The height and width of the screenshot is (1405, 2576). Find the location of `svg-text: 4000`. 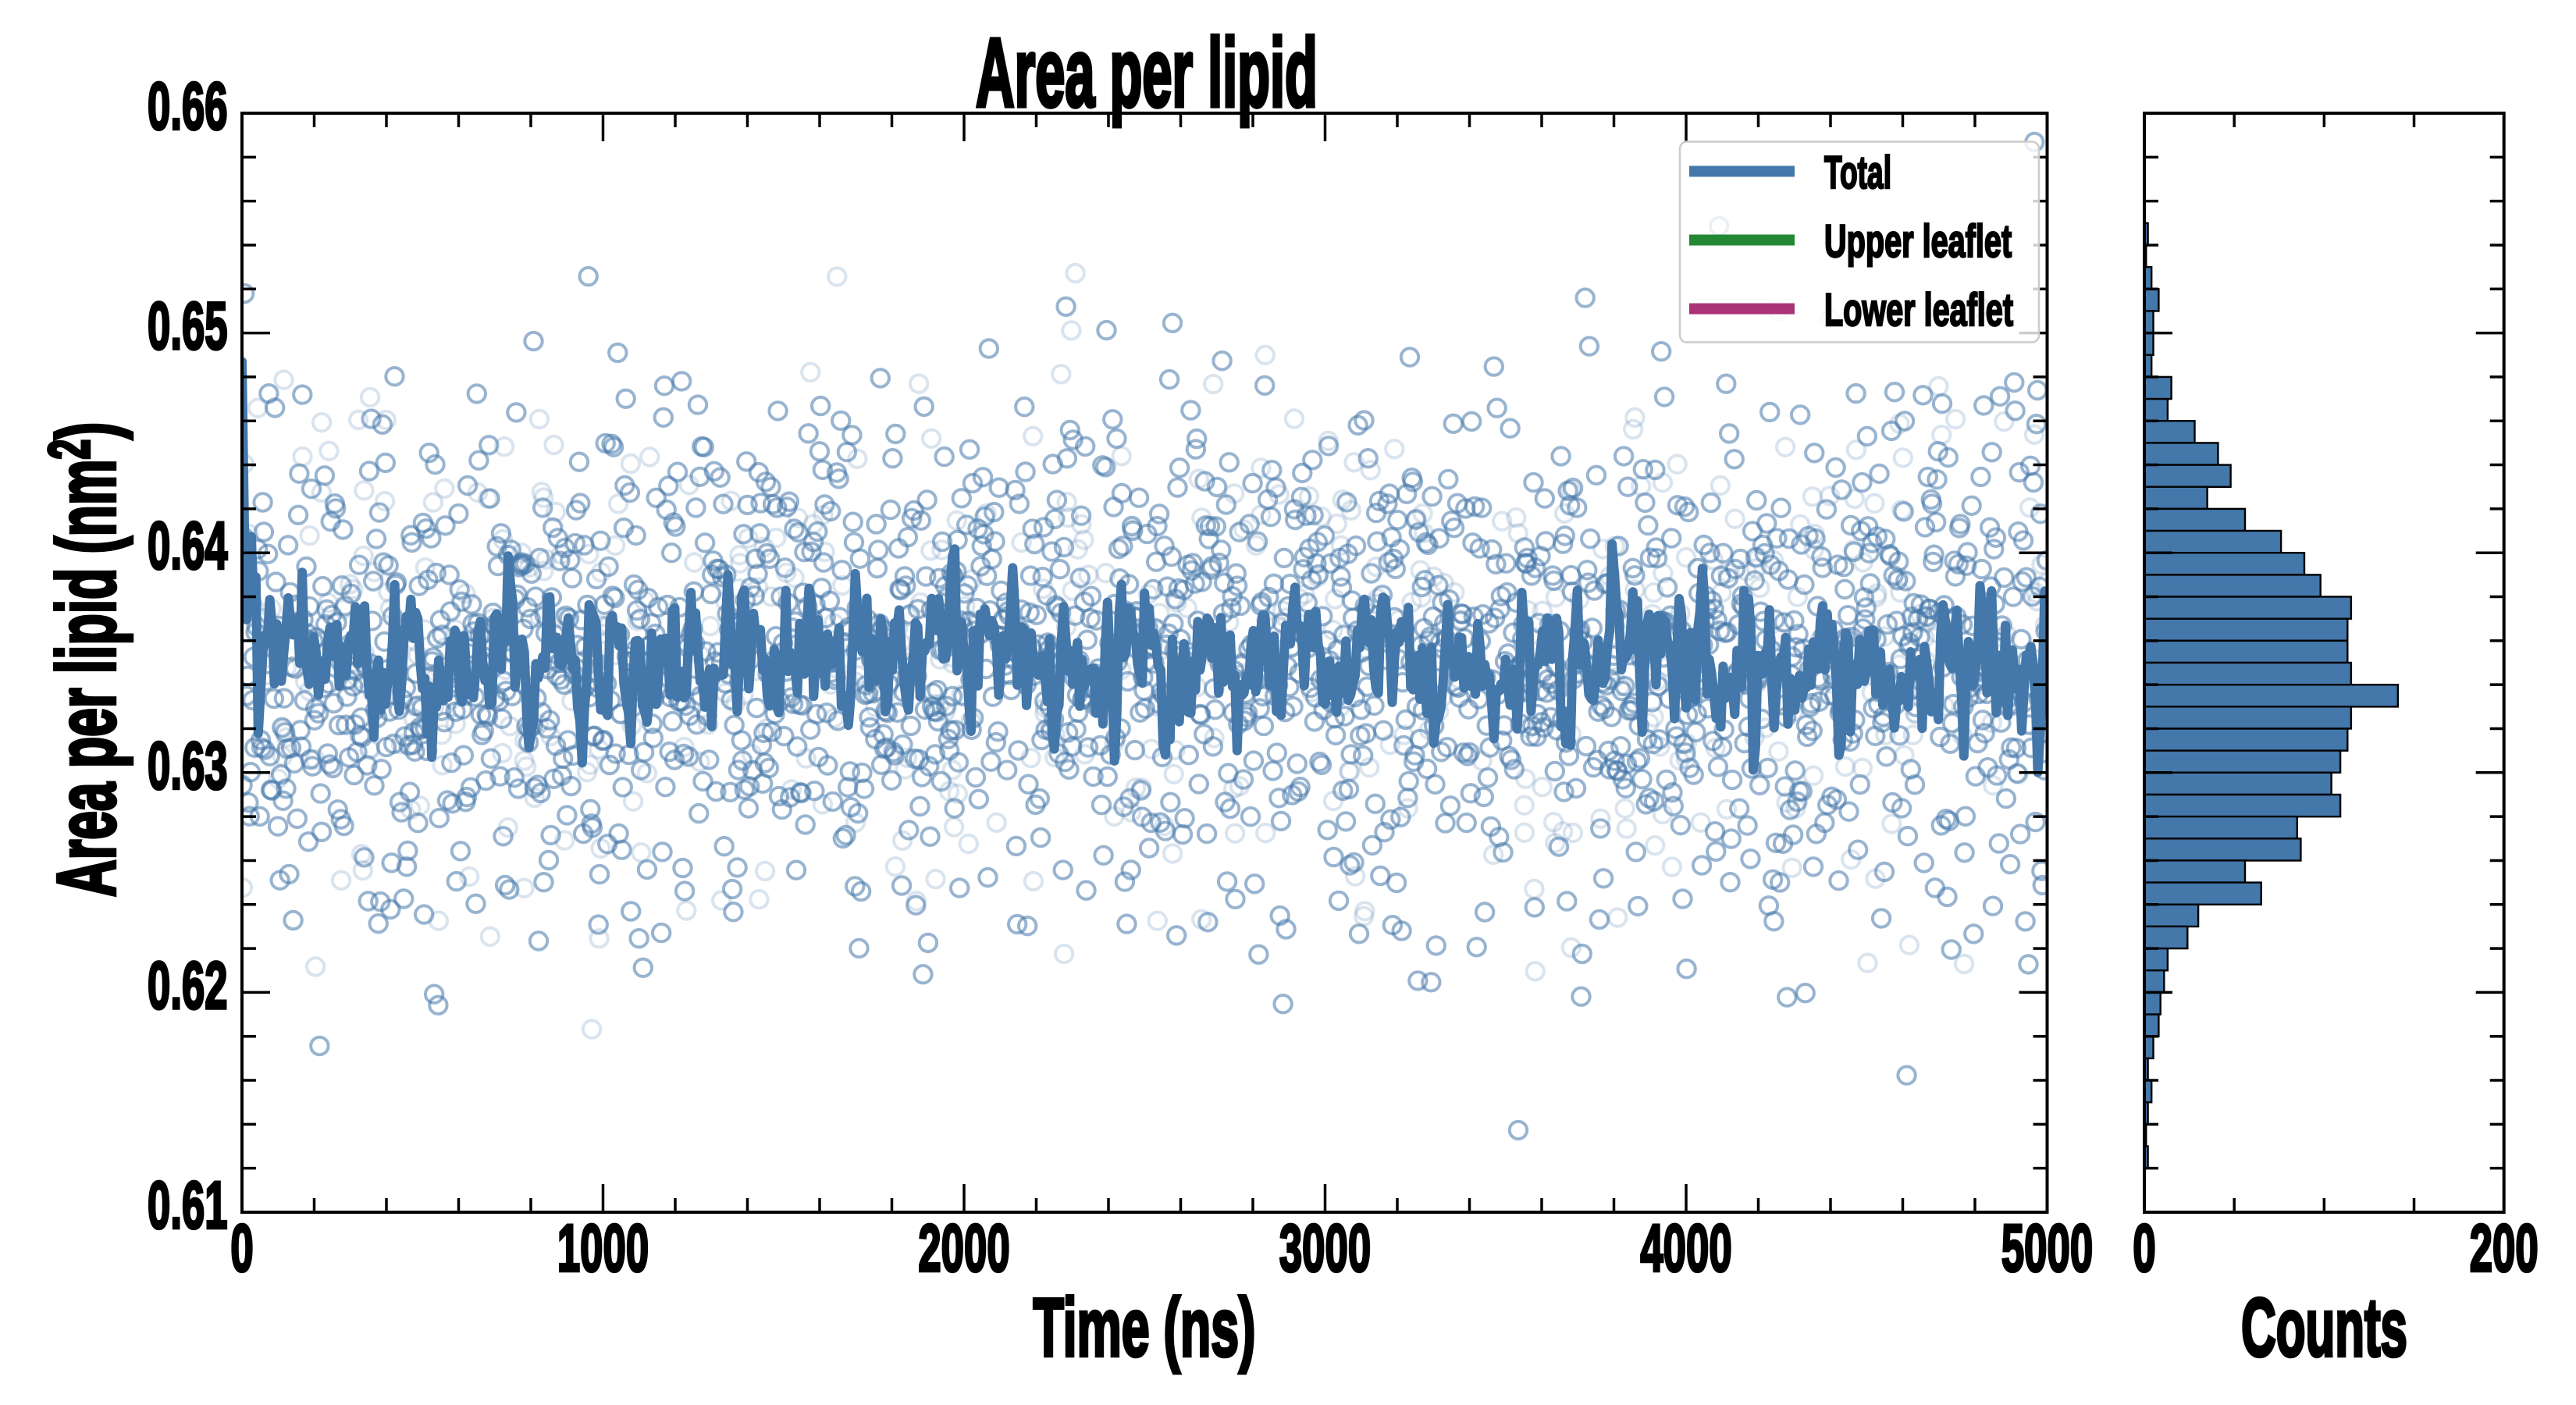

svg-text: 4000 is located at coordinates (1685, 1248).